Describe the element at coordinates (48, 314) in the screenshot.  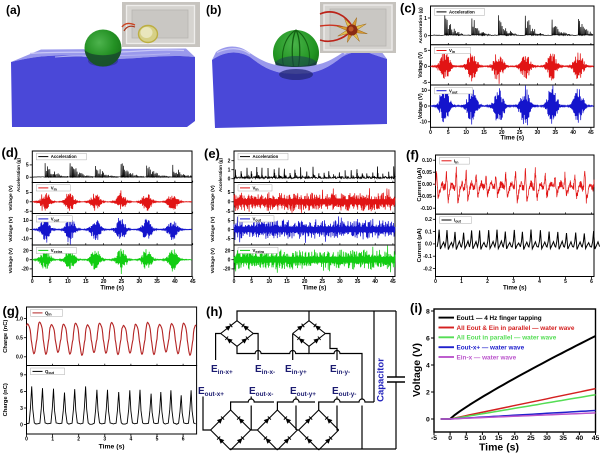
I see `svg-text: Qin` at that location.